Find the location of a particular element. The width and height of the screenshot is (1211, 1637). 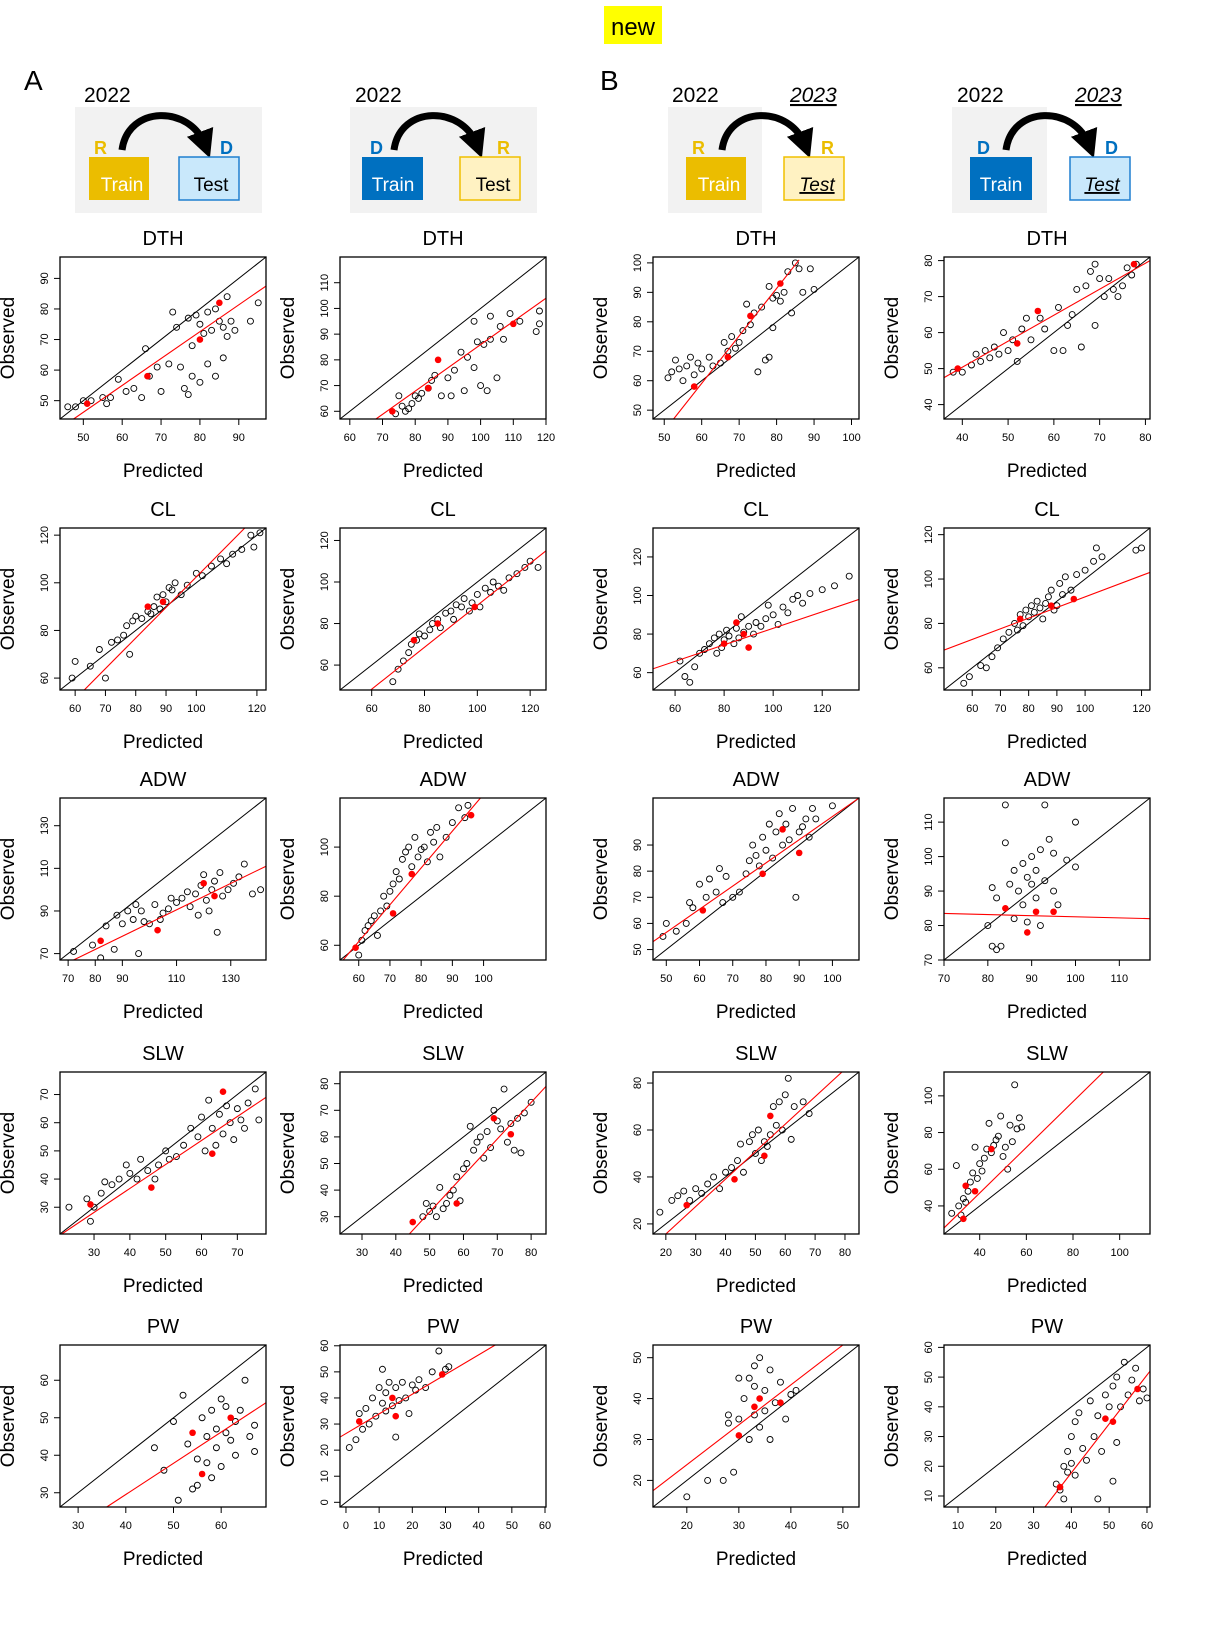

y-tick-label: 50 is located at coordinates (325, 1372).